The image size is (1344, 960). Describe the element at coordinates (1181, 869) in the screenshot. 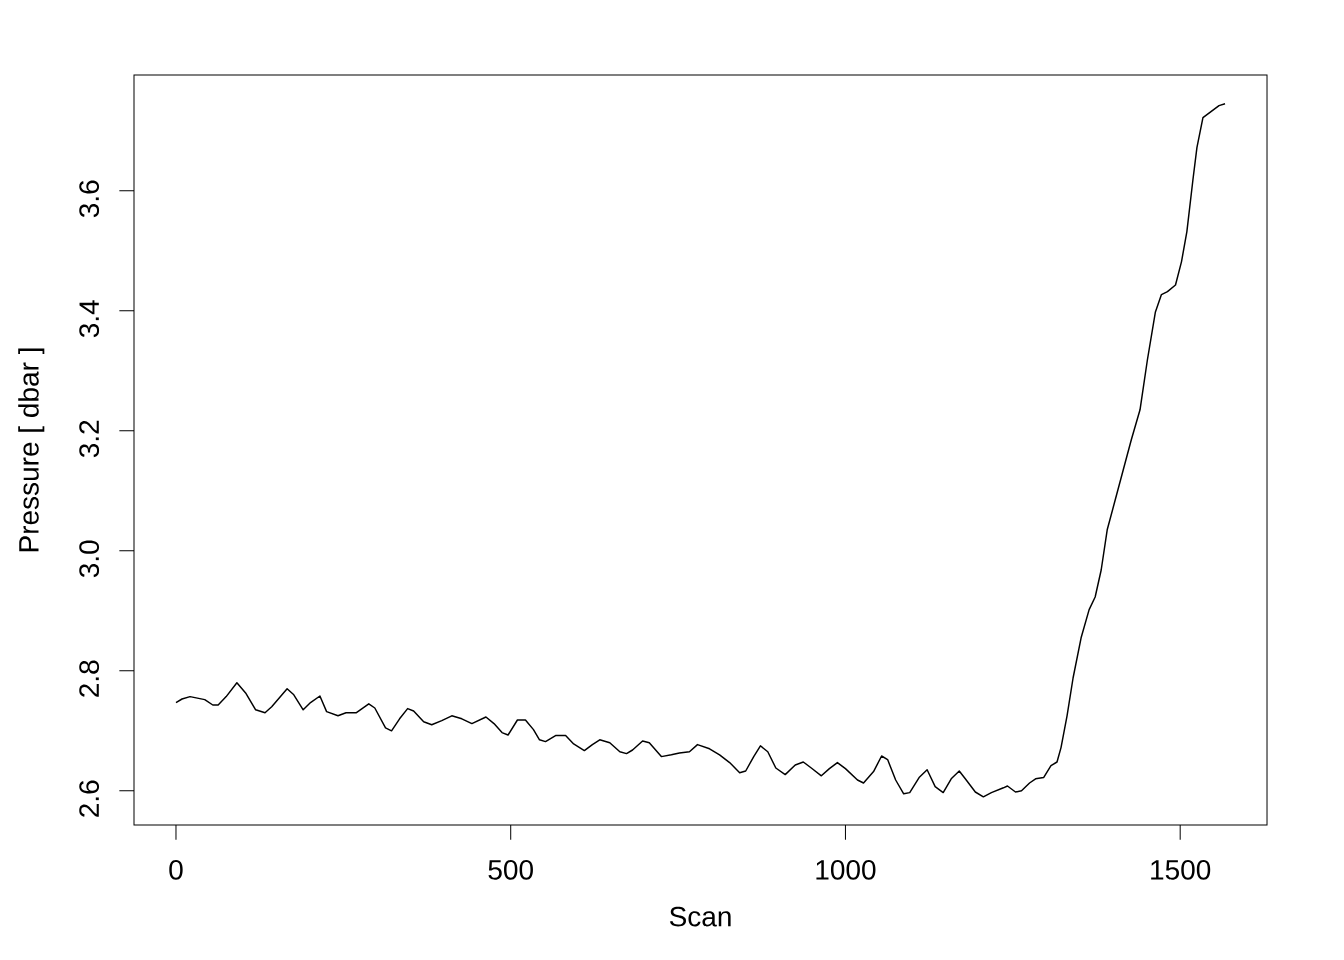

I see `x-tick-label: 1500` at that location.